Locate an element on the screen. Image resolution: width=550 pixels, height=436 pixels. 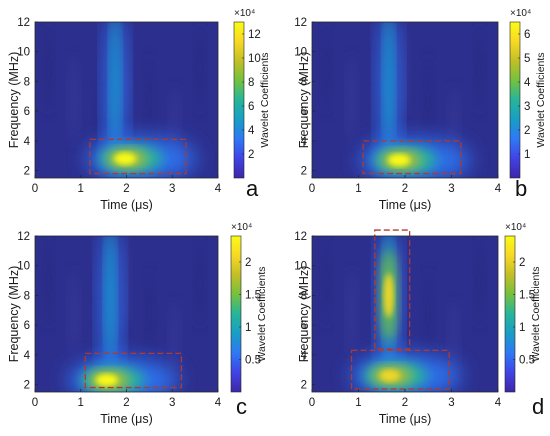
colorbar-tick-label: 5 is located at coordinates (527, 59).